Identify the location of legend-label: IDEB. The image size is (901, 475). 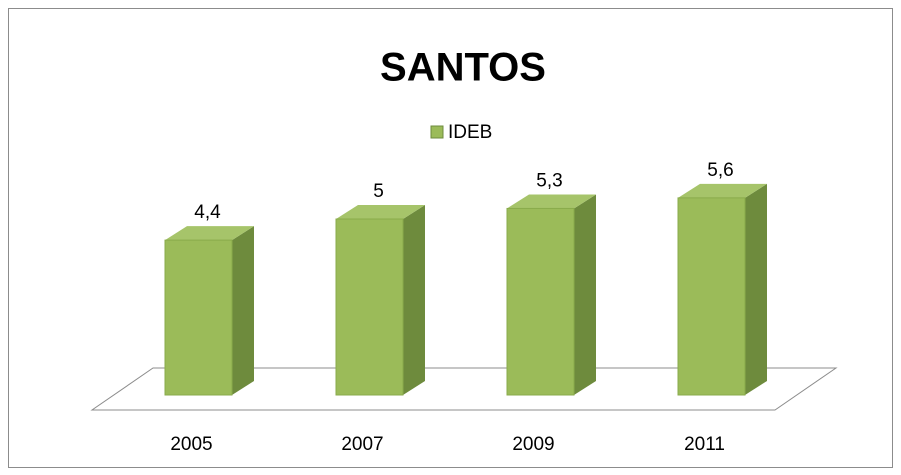
(470, 132).